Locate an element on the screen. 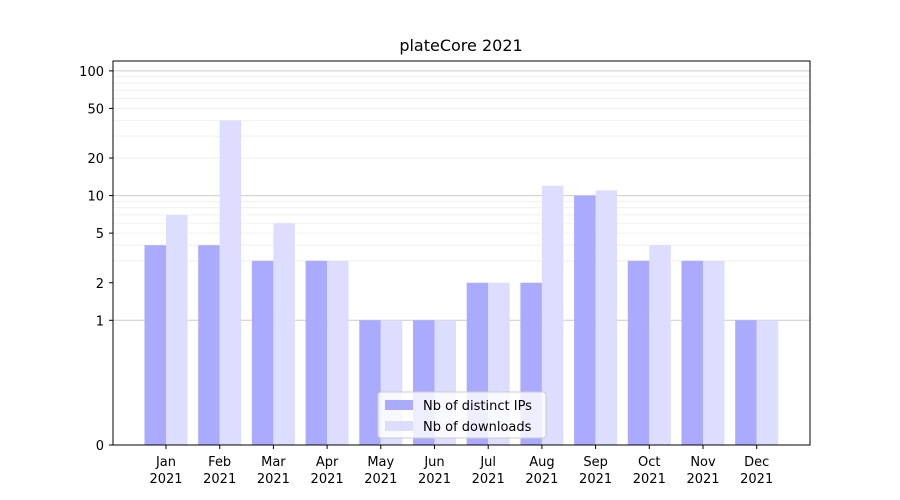 The image size is (900, 500). legend-label-distinct-ips: Nb of distinct IPs is located at coordinates (477, 406).